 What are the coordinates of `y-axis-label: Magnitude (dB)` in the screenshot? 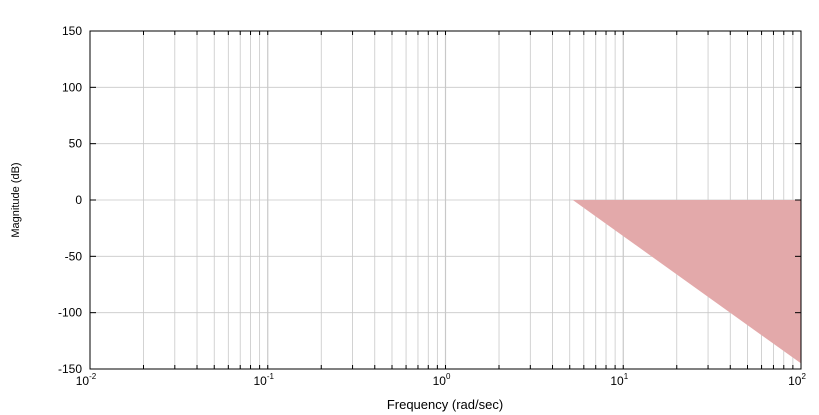 It's located at (16, 199).